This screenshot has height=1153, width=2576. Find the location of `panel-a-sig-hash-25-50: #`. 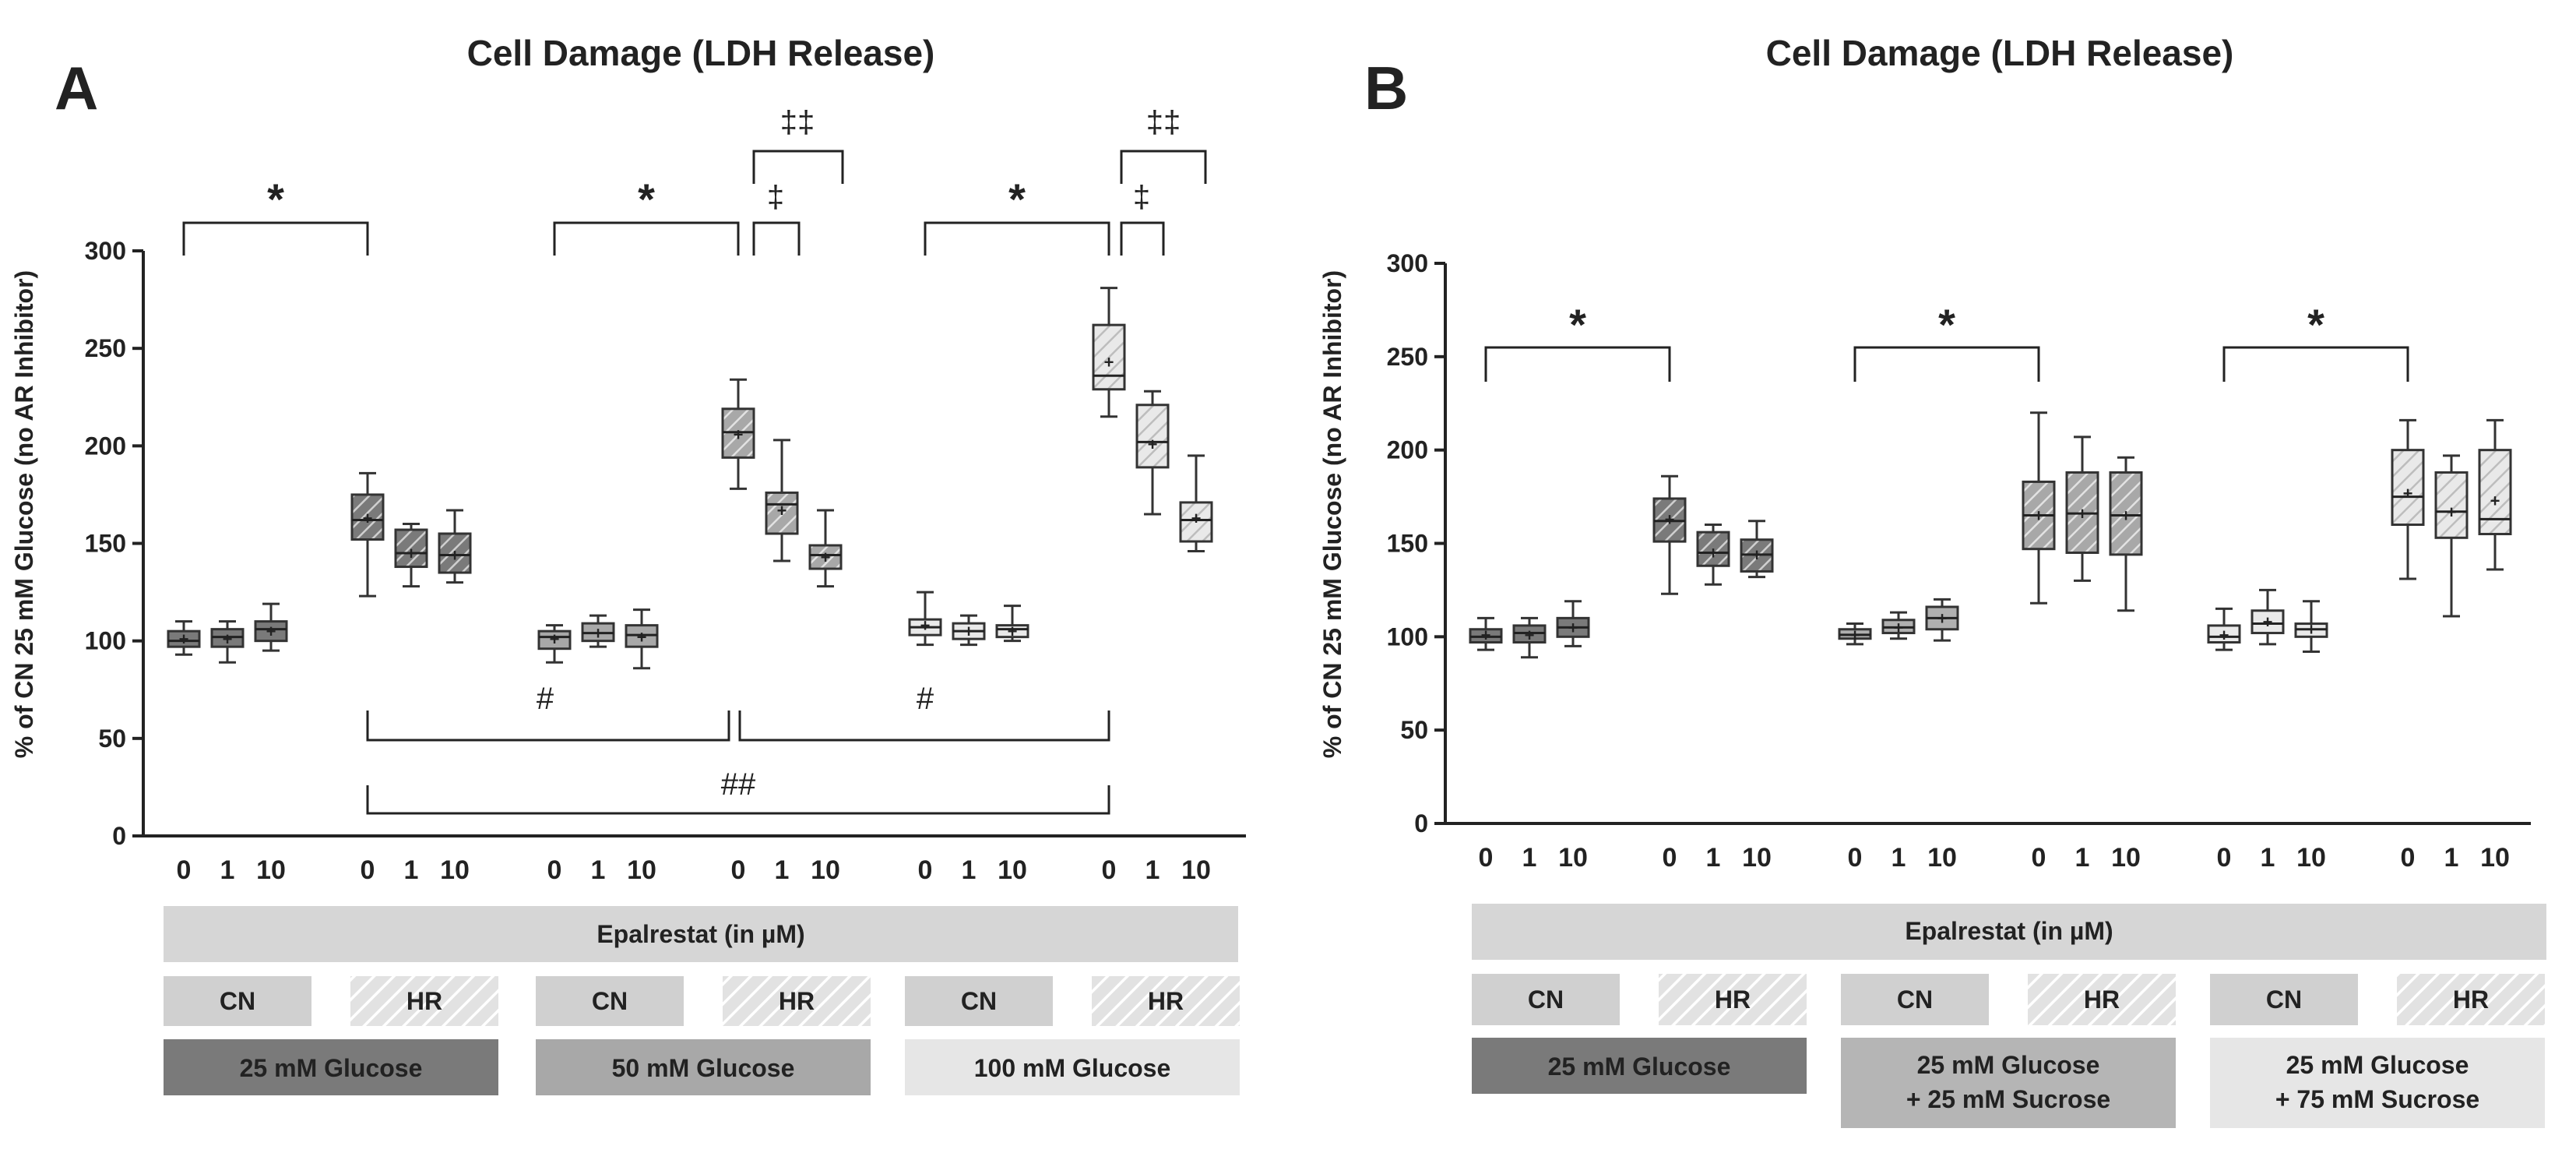

panel-a-sig-hash-25-50: # is located at coordinates (548, 712).